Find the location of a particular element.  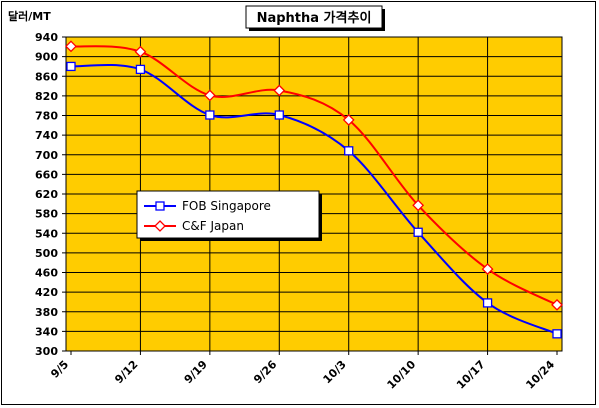

chart-title-text: Naphtha 가격추이 is located at coordinates (314, 18).